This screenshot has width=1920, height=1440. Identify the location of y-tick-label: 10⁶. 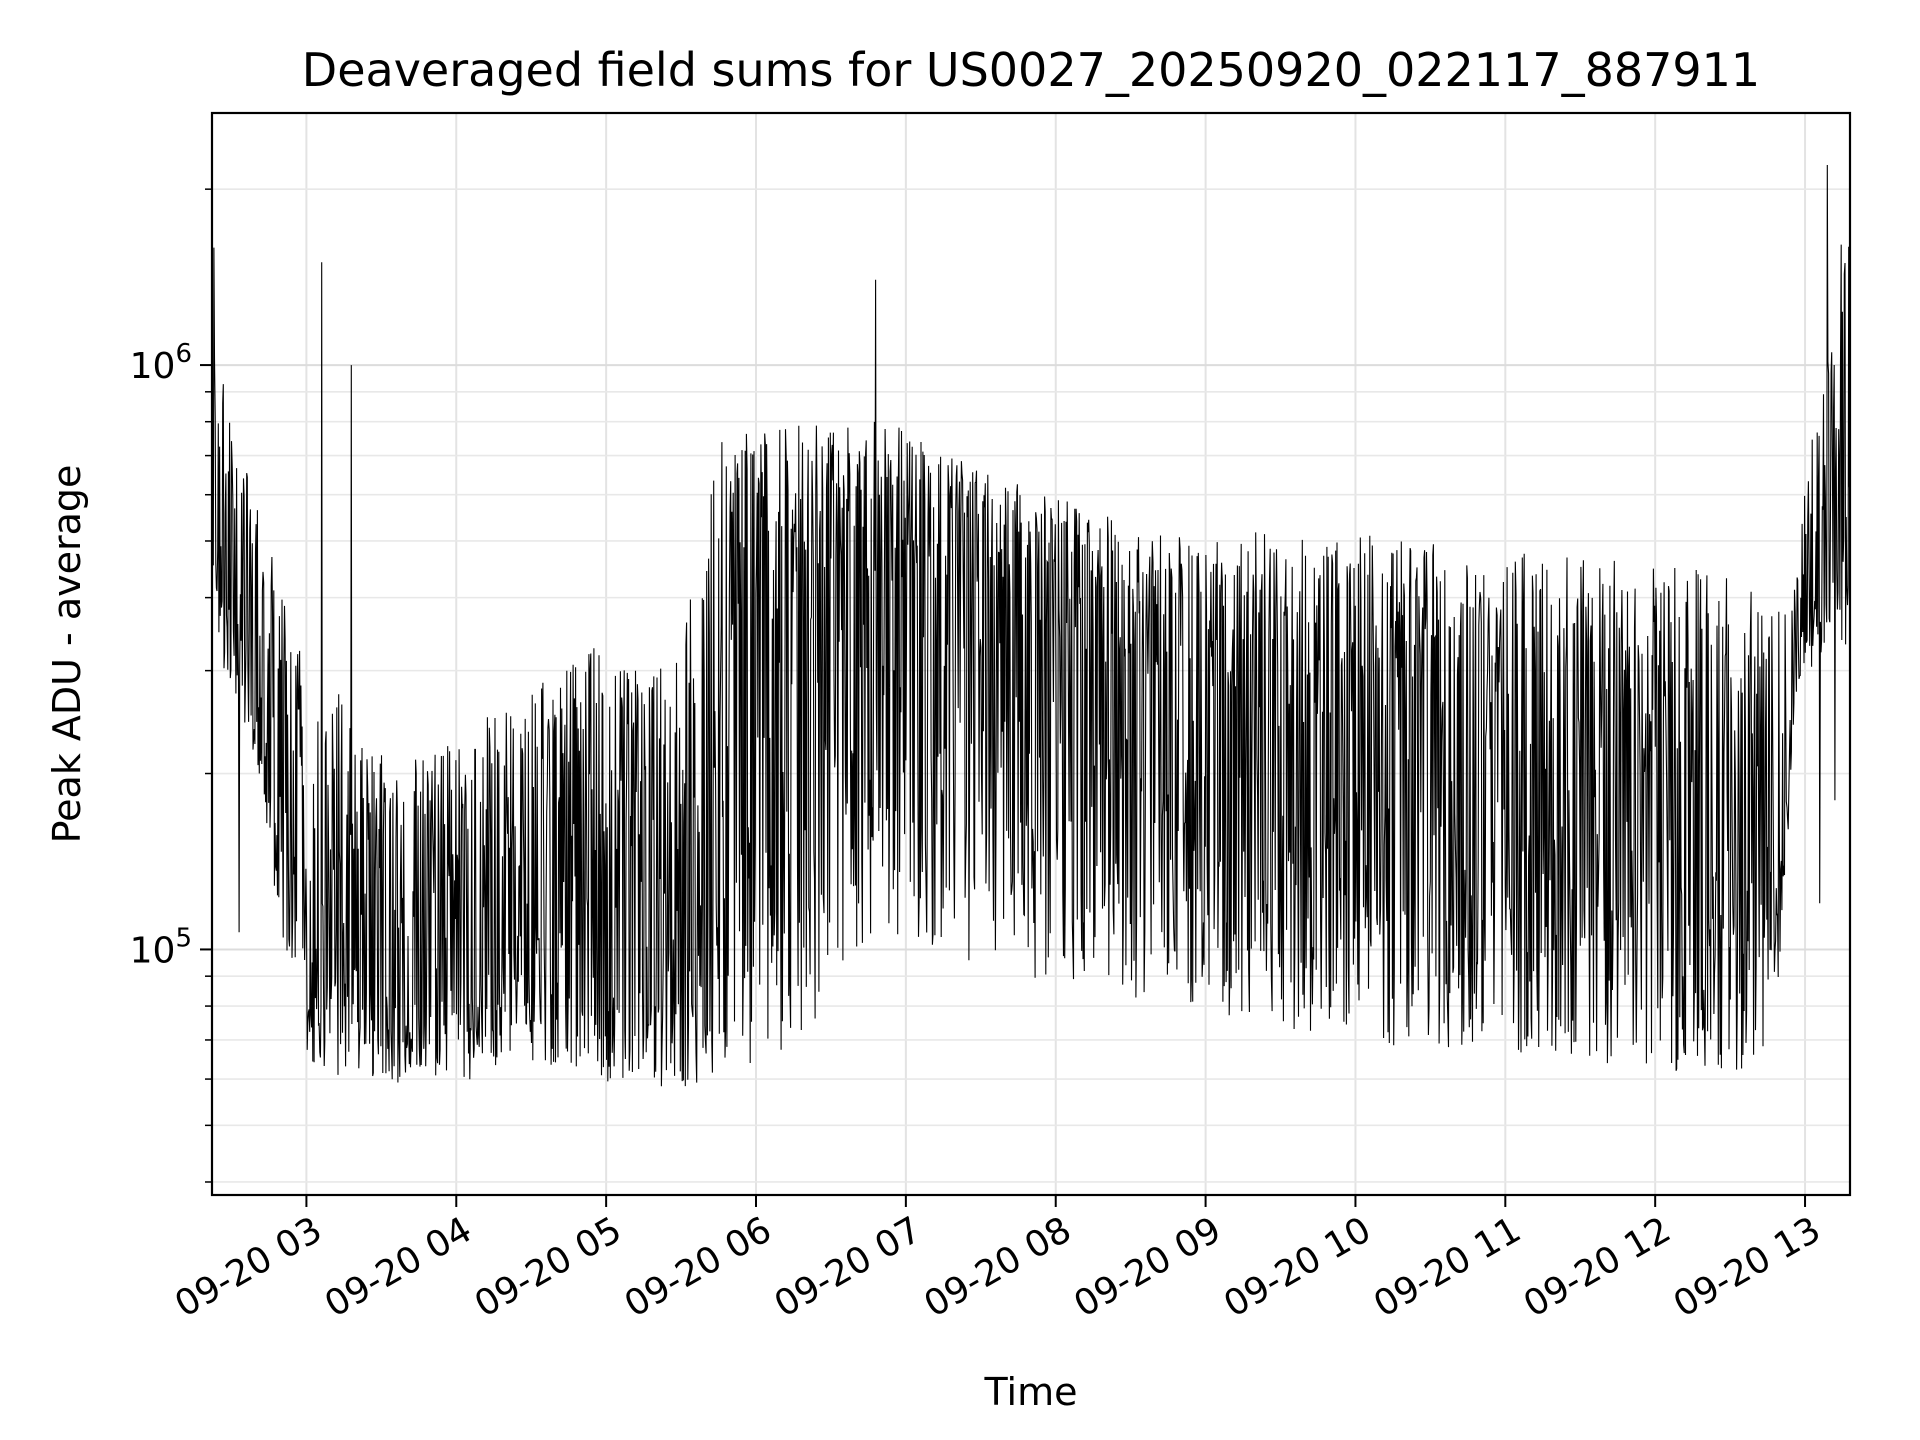
(161, 363).